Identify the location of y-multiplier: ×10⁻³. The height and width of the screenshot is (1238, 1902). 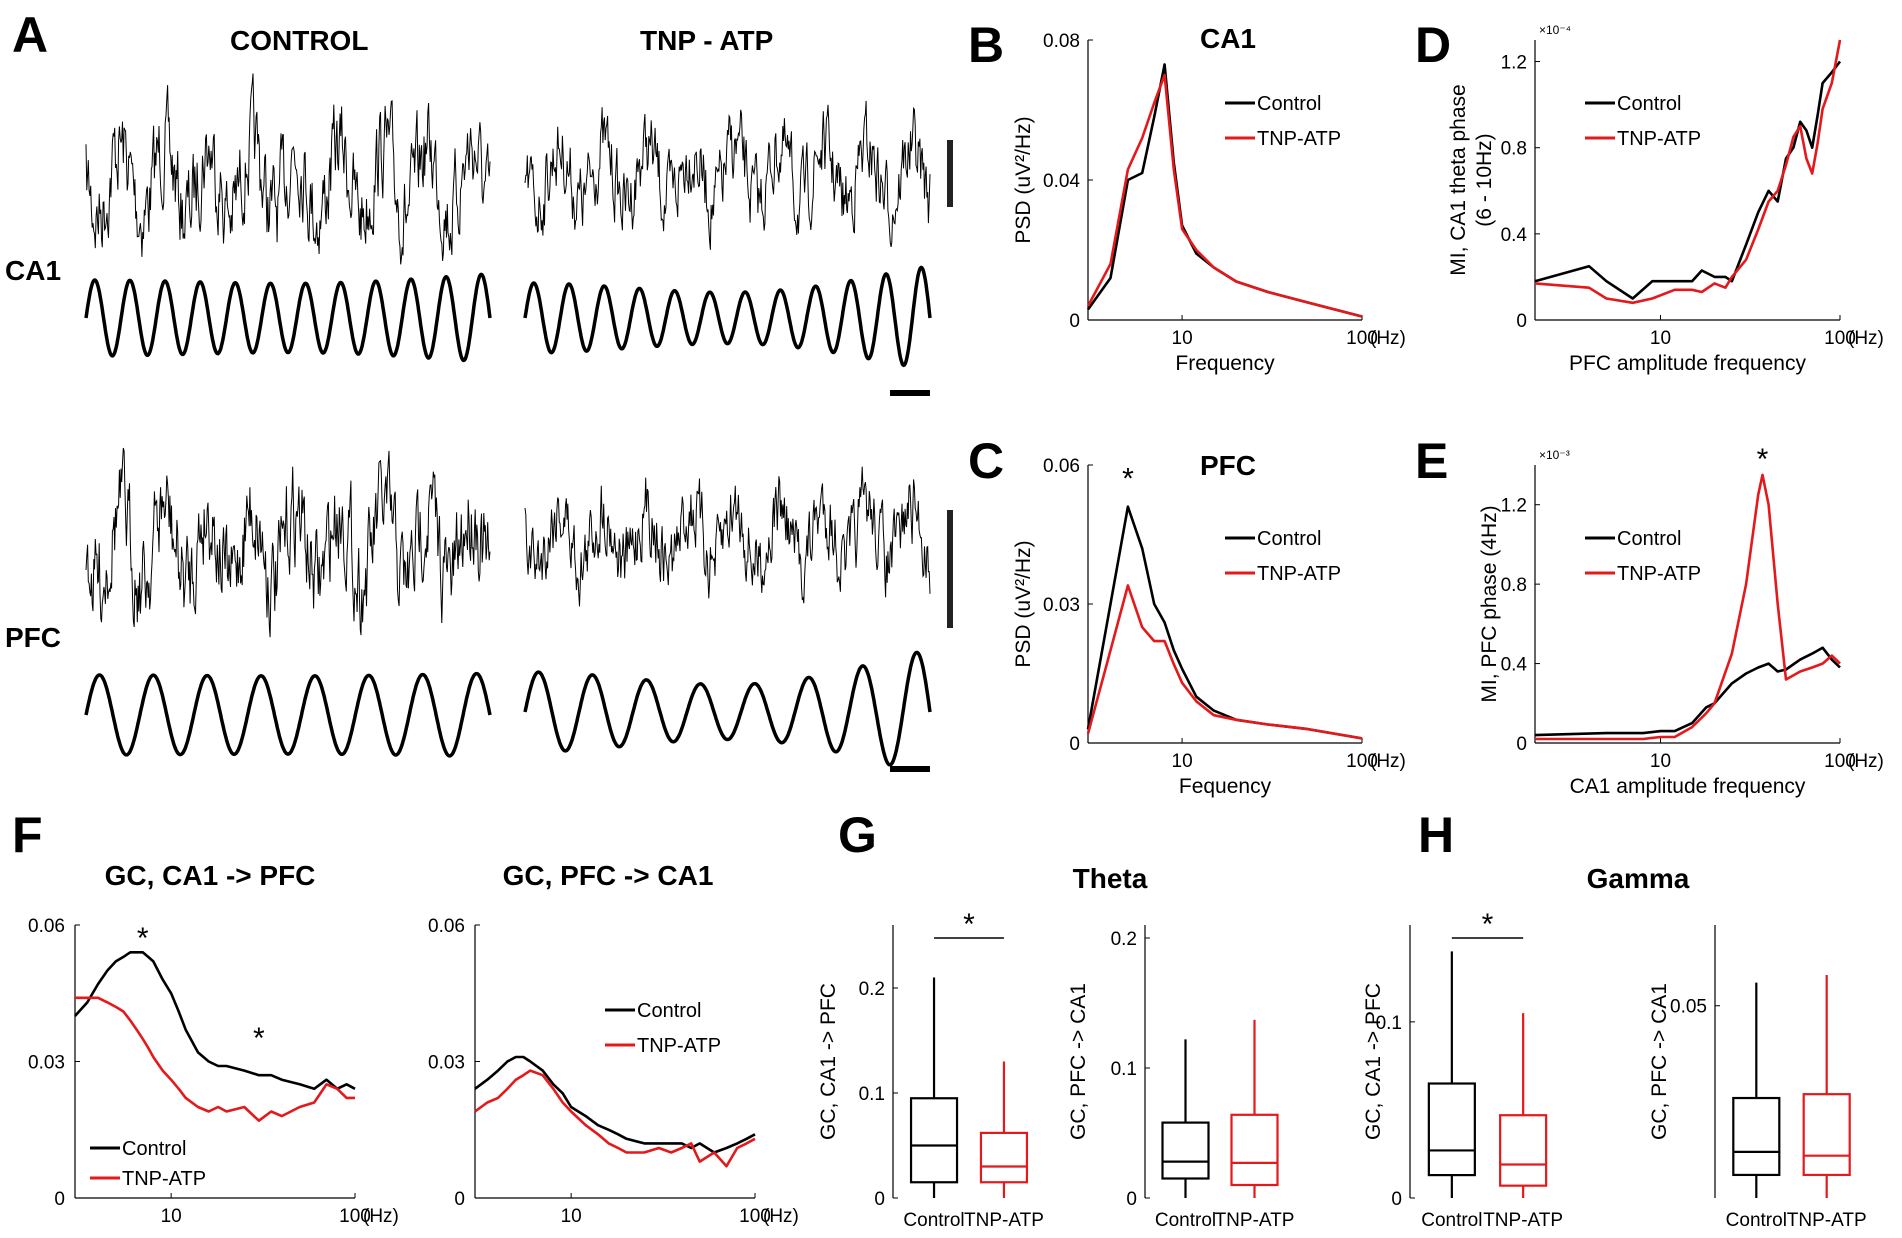
(1554, 455).